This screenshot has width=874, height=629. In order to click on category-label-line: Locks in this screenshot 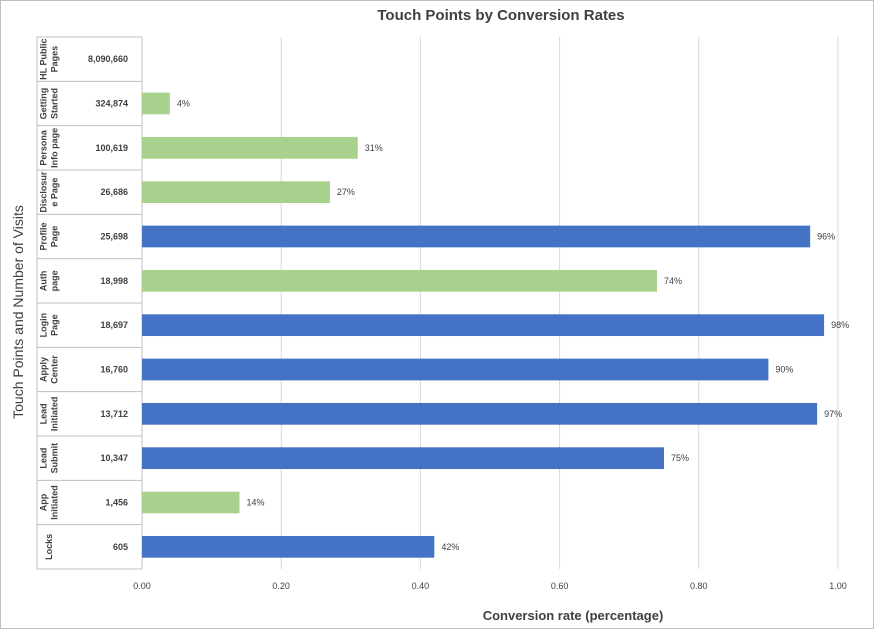, I will do `click(49, 547)`.